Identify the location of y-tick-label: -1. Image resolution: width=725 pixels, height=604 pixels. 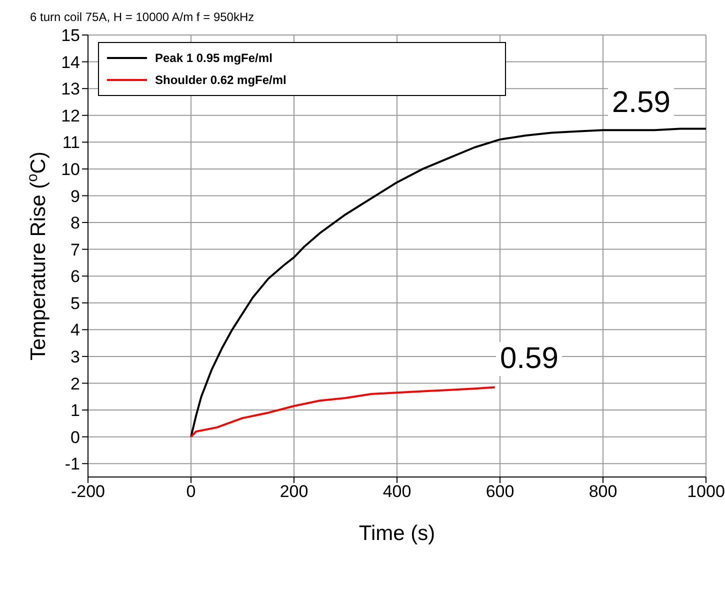
(72, 464).